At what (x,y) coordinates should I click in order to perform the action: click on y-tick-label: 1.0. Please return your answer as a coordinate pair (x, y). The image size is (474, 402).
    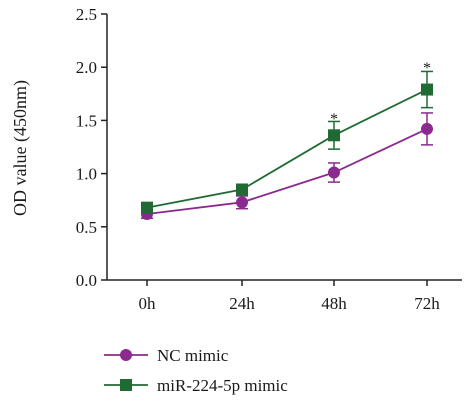
    Looking at the image, I should click on (86, 174).